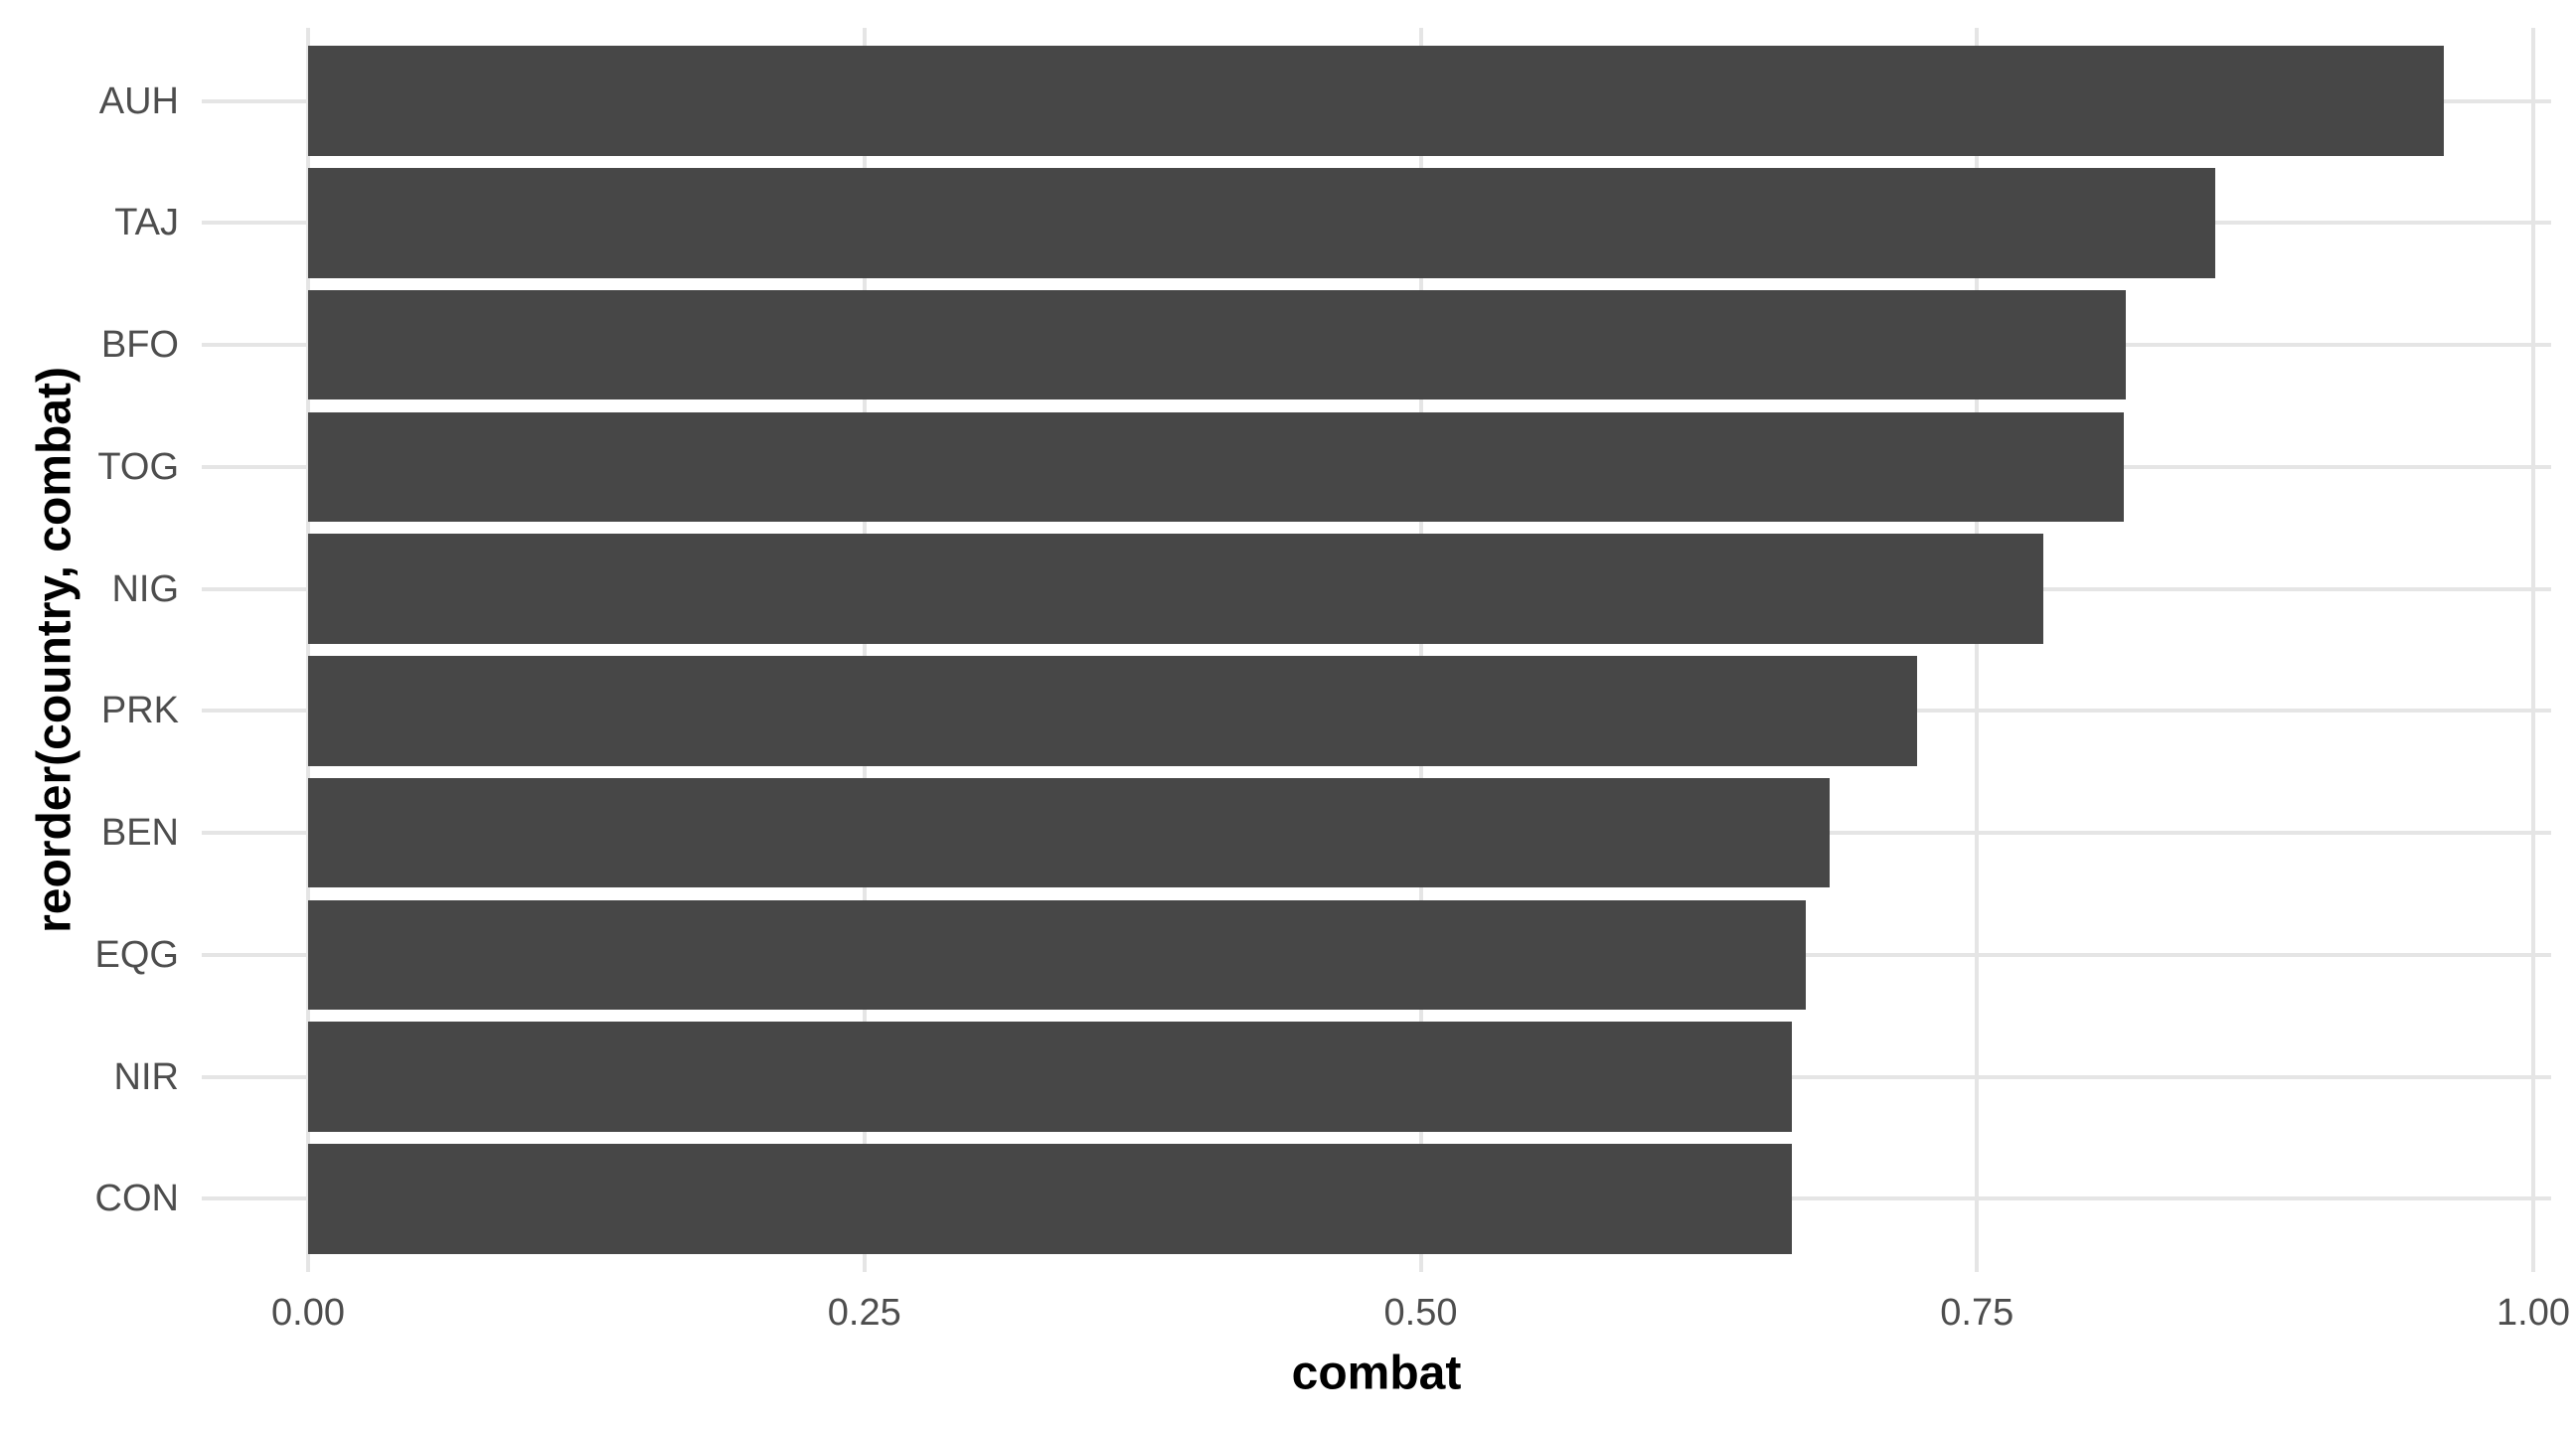 This screenshot has height=1431, width=2576. Describe the element at coordinates (1069, 832) in the screenshot. I see `bar-BEN` at that location.